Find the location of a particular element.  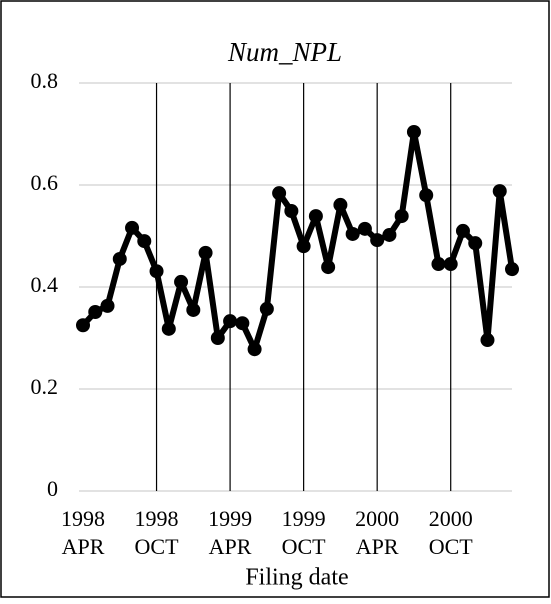

y-tick-label: 0.6 is located at coordinates (45, 182).